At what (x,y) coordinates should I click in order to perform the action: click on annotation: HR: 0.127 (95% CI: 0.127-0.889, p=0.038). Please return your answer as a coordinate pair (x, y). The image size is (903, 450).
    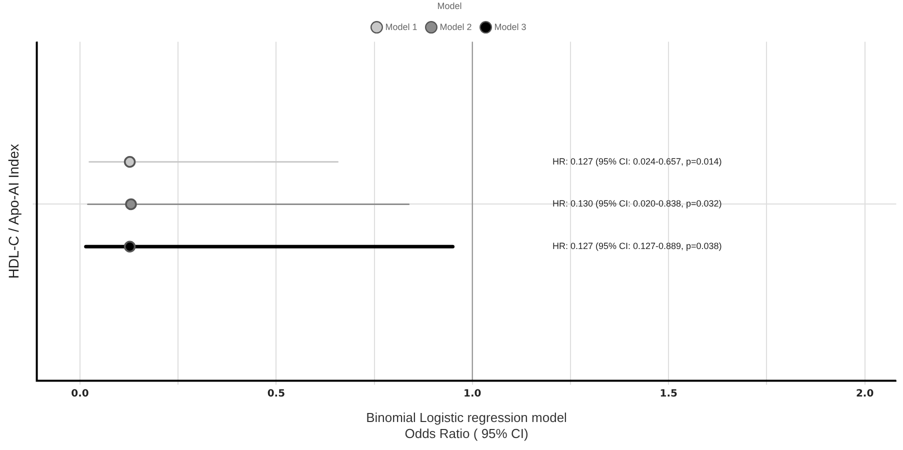
    Looking at the image, I should click on (637, 246).